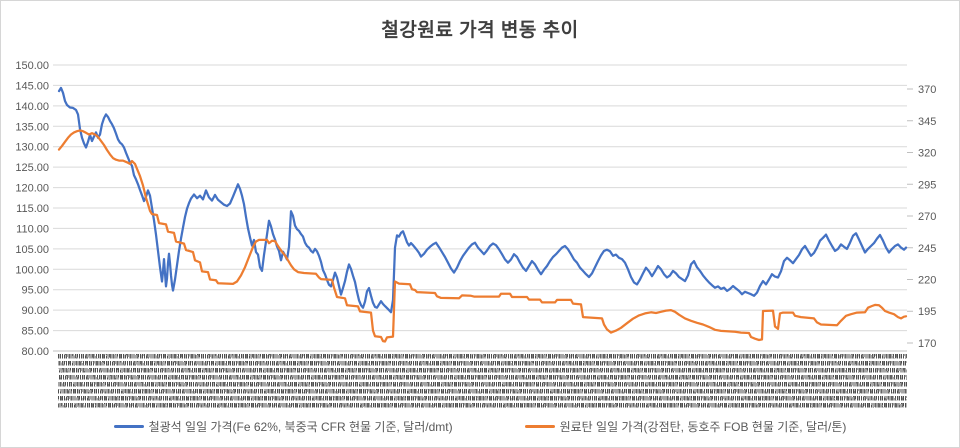  Describe the element at coordinates (35, 332) in the screenshot. I see `left-axis-tick-label: 85.00` at that location.